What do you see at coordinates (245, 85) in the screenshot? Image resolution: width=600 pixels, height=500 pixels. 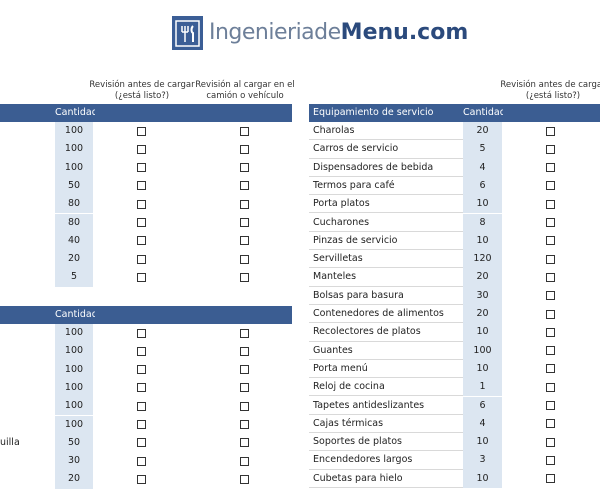 I see `column-header: Revisión al cargar en el` at bounding box center [245, 85].